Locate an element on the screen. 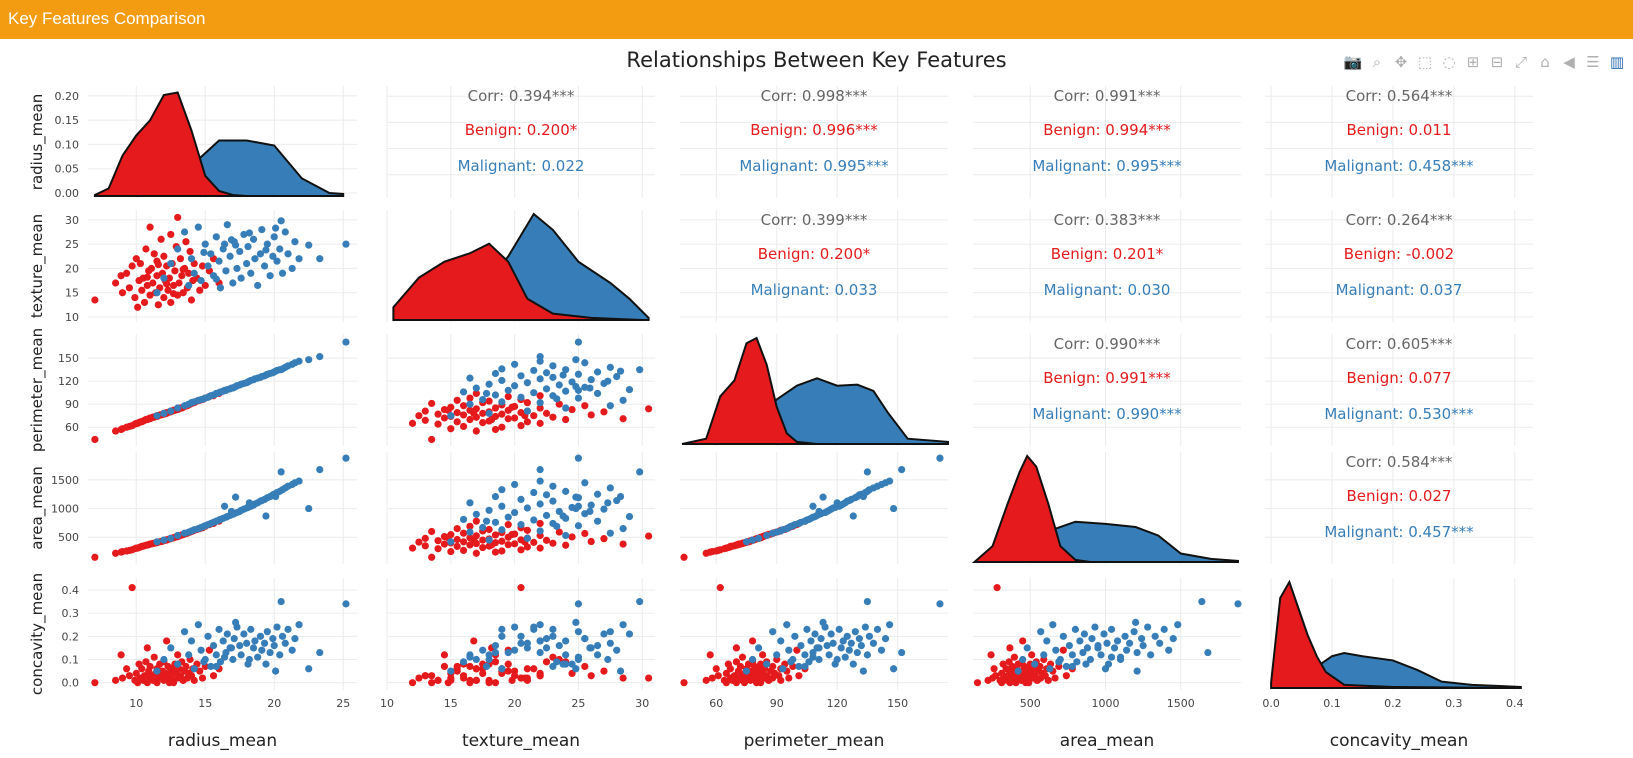 This screenshot has width=1633, height=758. pan-icon: ✥ is located at coordinates (1401, 62).